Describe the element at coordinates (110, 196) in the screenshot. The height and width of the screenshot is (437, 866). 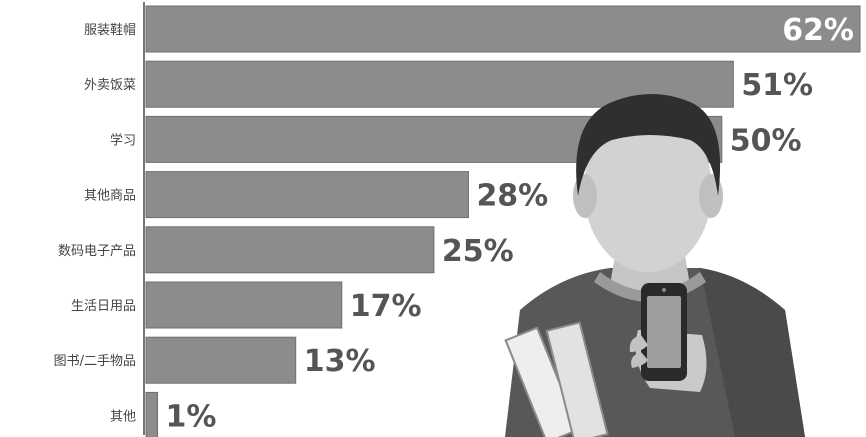
I see `category-label-3: 其他商品` at that location.